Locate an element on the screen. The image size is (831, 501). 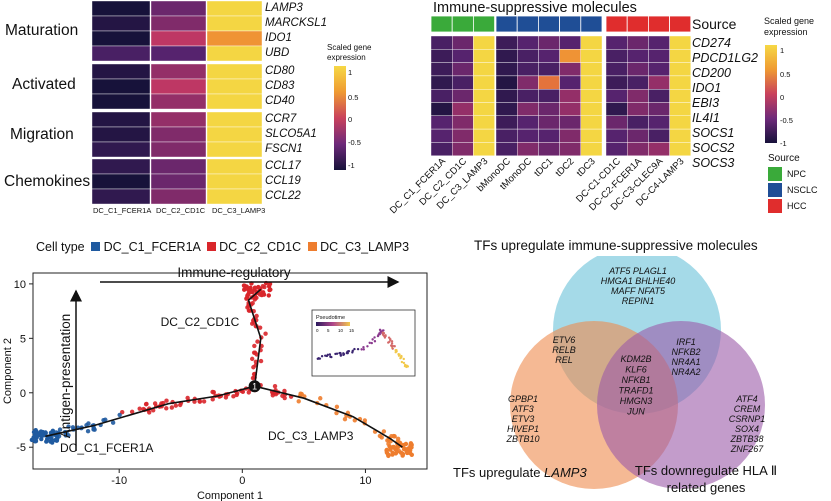
source-name: HCC is located at coordinates (797, 206).